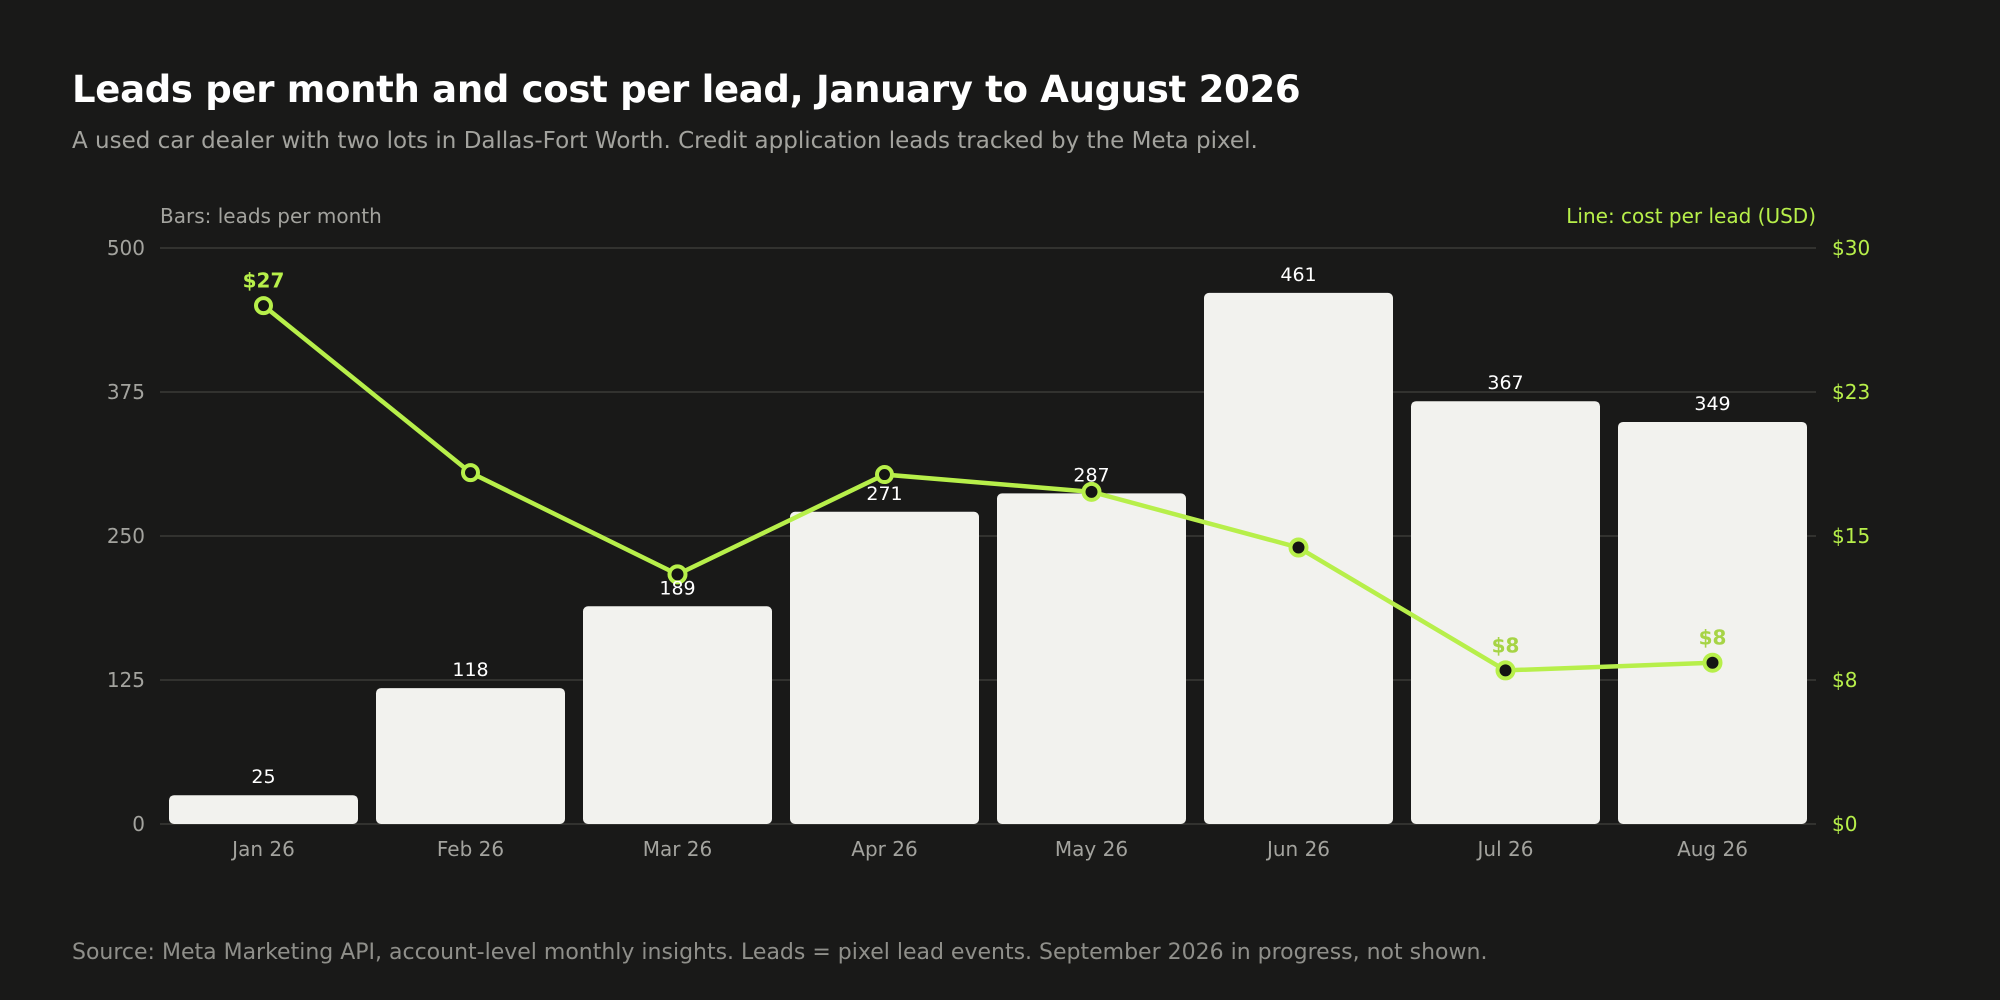 The image size is (2000, 1000). I want to click on bar-value-label: 25, so click(263, 777).